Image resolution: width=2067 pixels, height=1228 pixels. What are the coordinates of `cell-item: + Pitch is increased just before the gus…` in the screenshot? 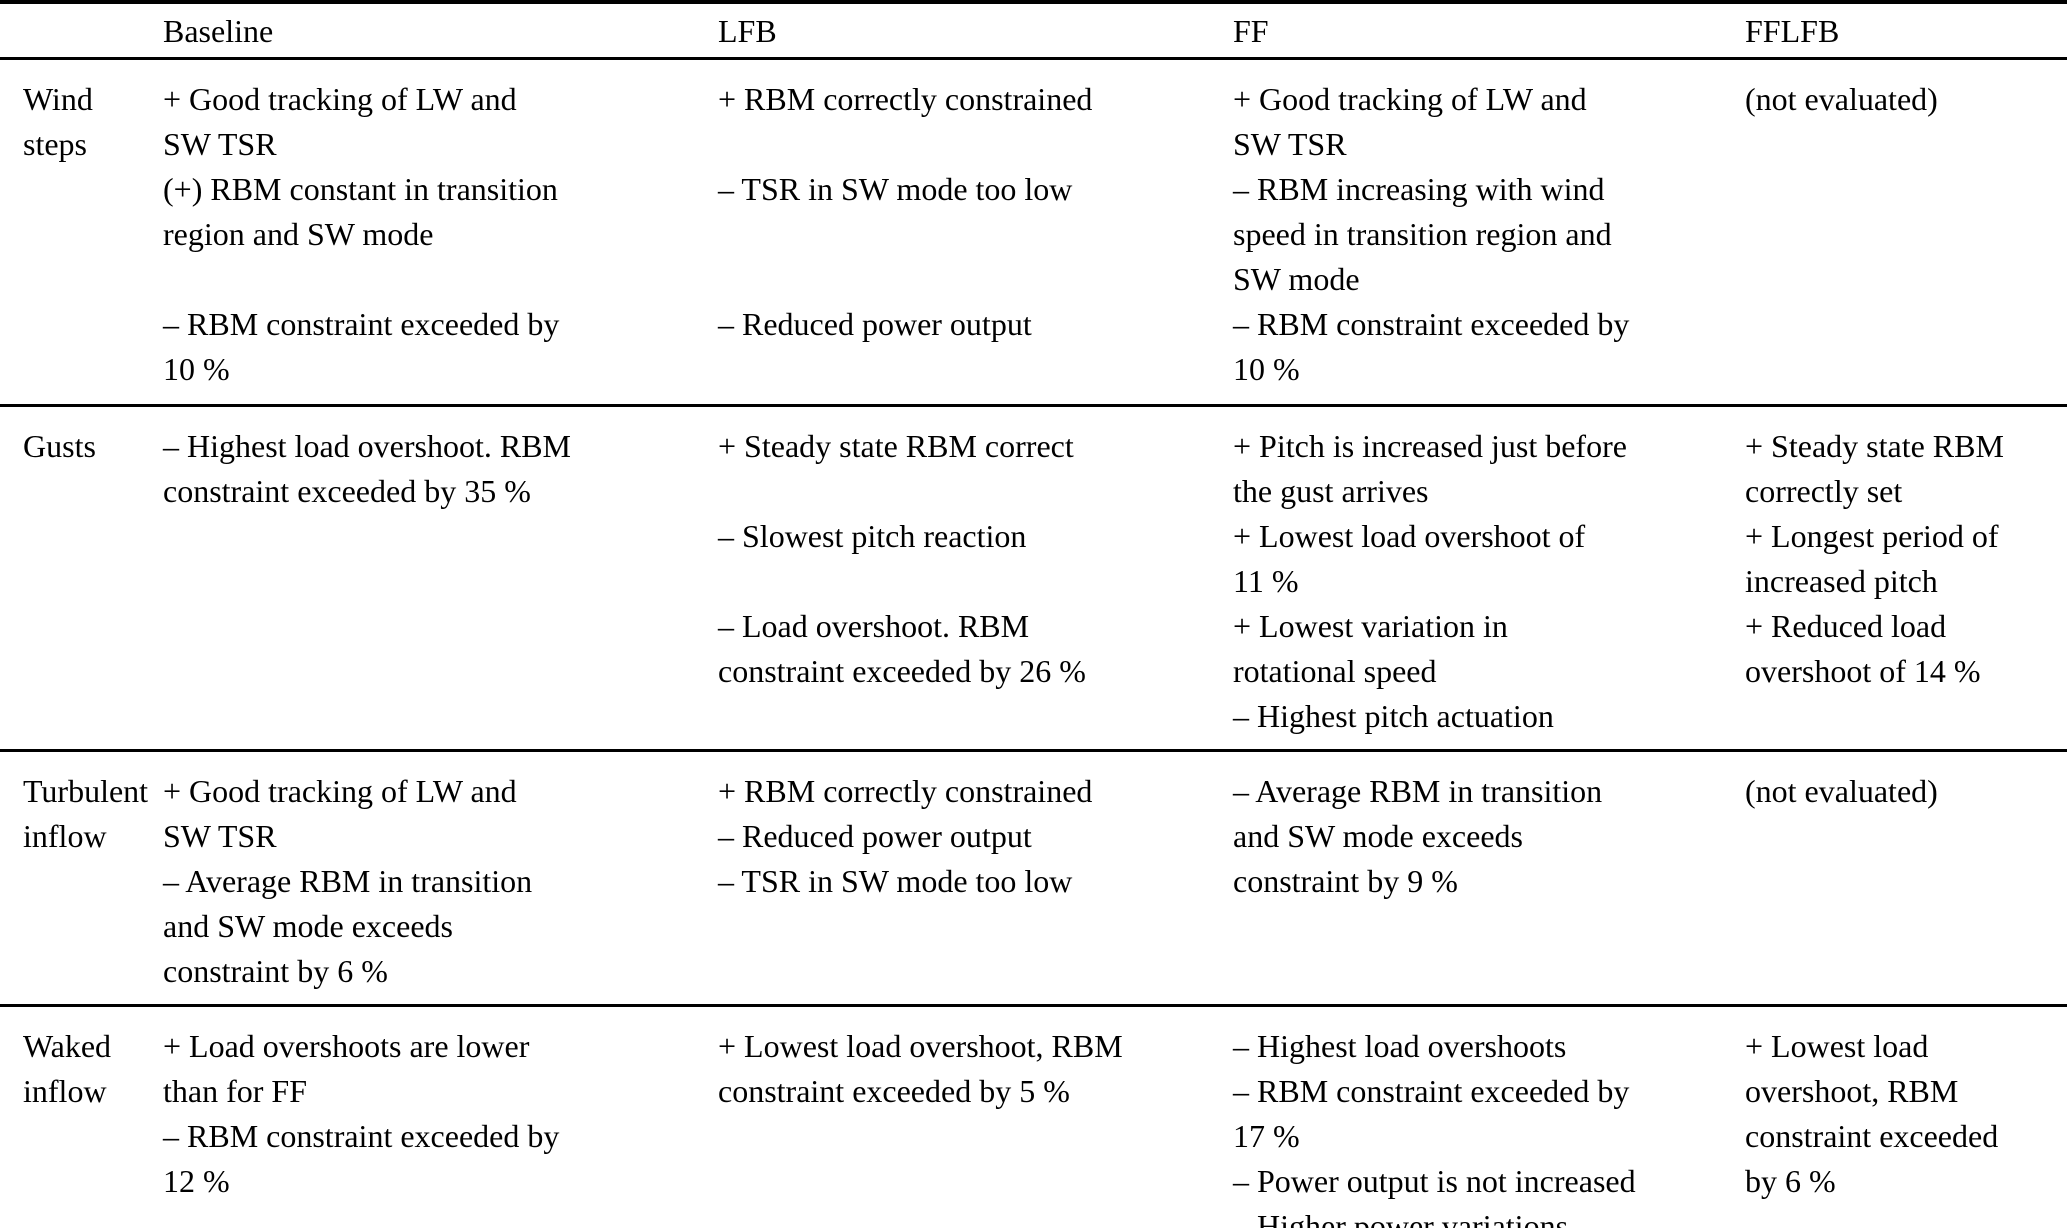 It's located at (1430, 468).